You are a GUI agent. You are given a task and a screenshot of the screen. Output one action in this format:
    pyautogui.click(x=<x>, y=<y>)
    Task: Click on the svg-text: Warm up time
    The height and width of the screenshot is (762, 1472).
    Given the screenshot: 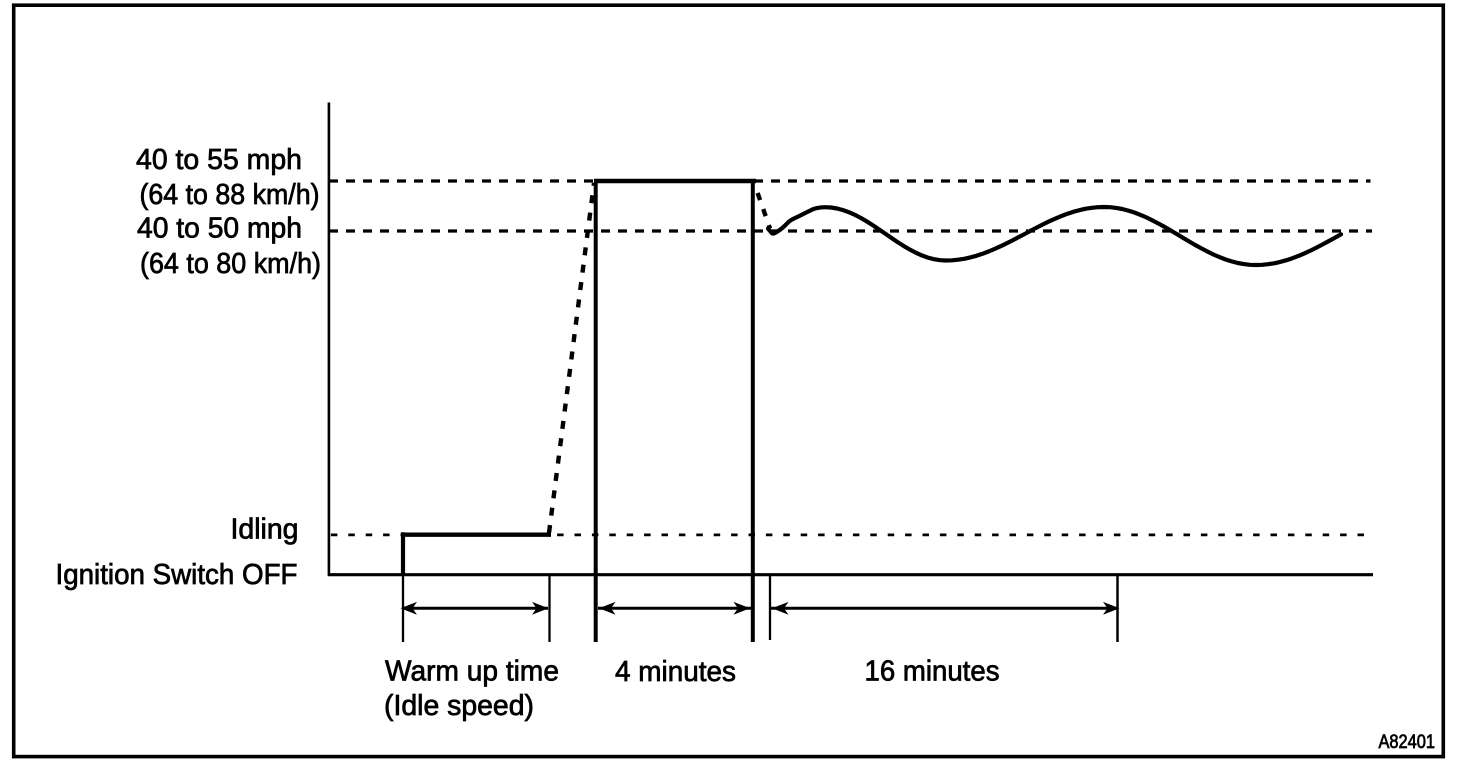 What is the action you would take?
    pyautogui.click(x=472, y=672)
    